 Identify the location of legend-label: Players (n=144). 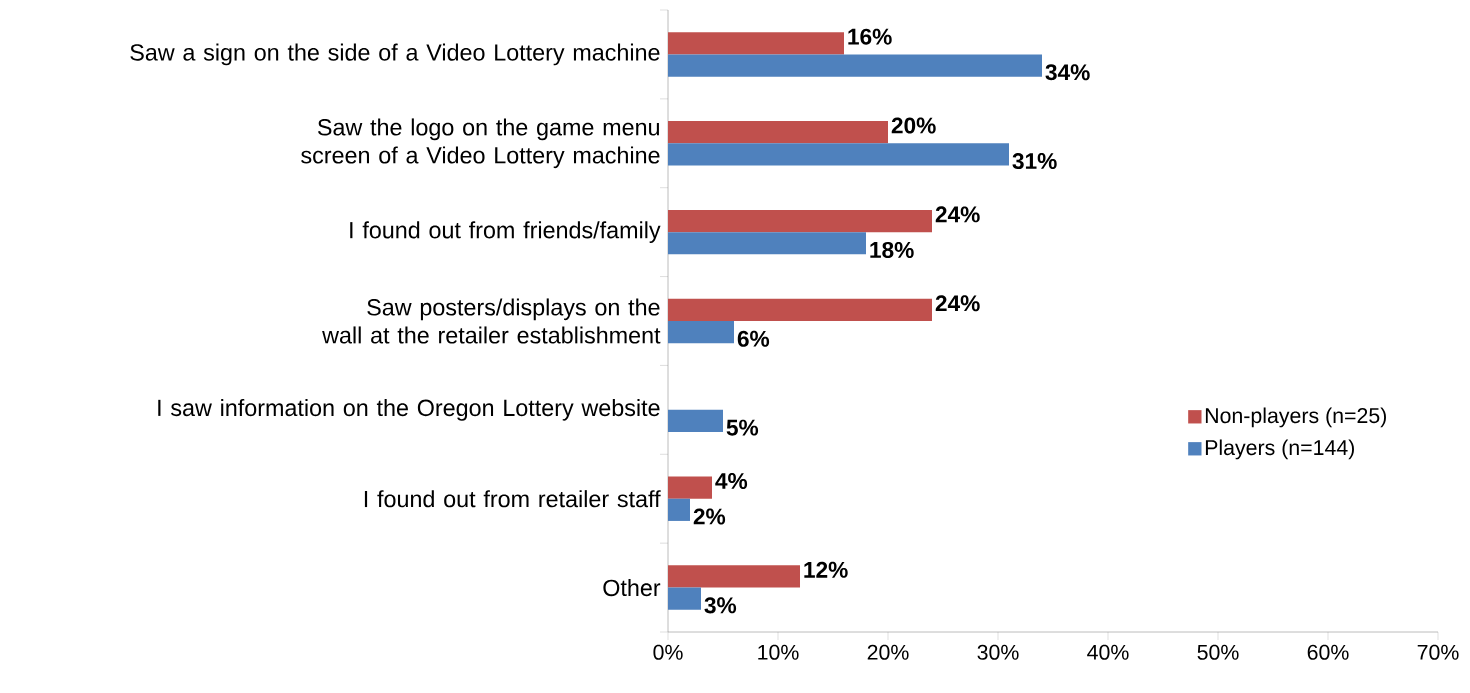
(1279, 449).